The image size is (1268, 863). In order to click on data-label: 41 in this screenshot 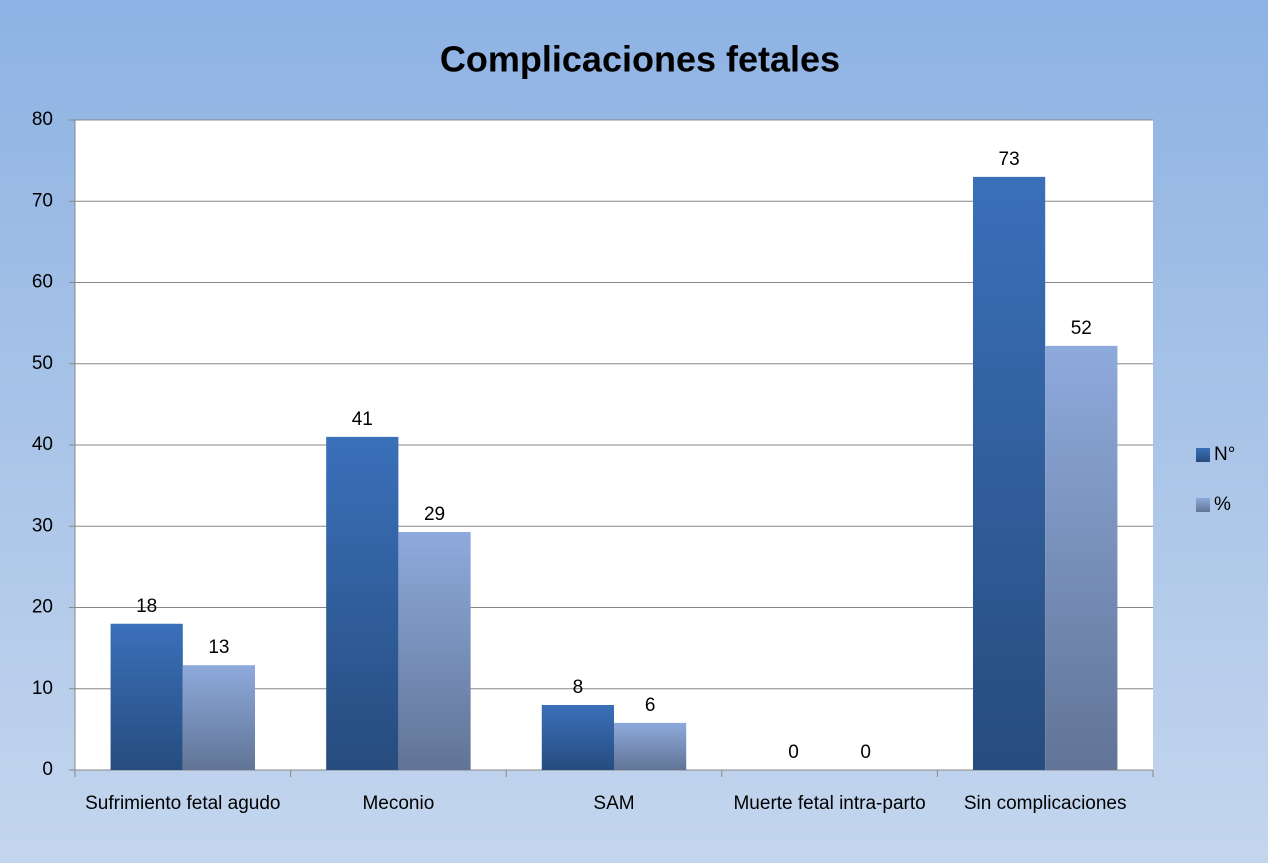, I will do `click(362, 419)`.